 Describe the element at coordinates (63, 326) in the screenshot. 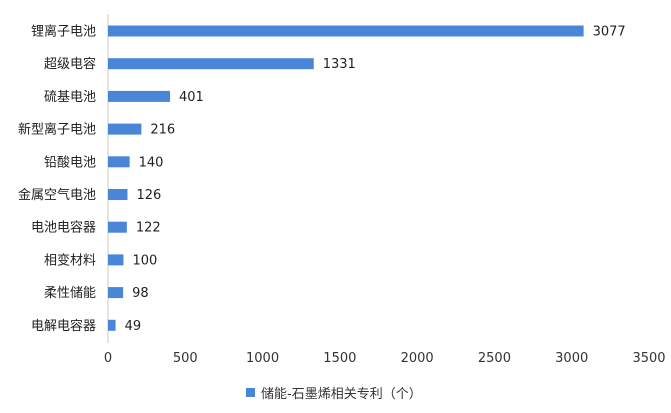

I see `category-label: 电解电容器` at that location.